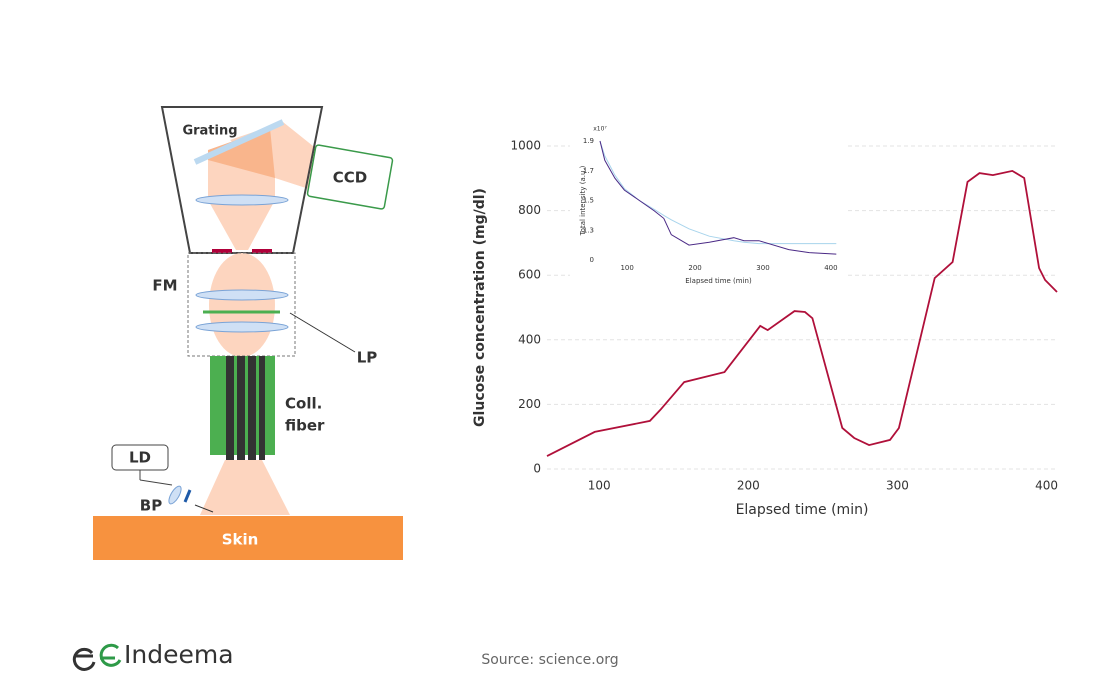  Describe the element at coordinates (151, 506) in the screenshot. I see `label: BP` at that location.